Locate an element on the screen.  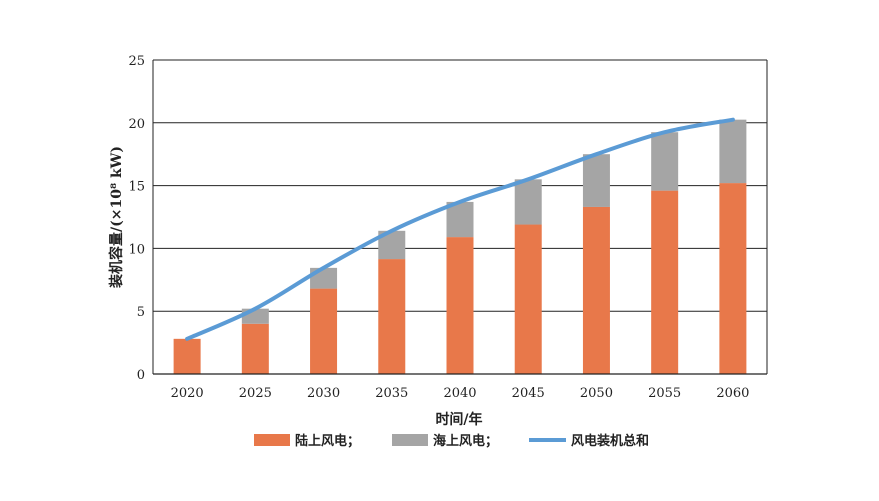
x-tick-label: 2060 is located at coordinates (732, 393).